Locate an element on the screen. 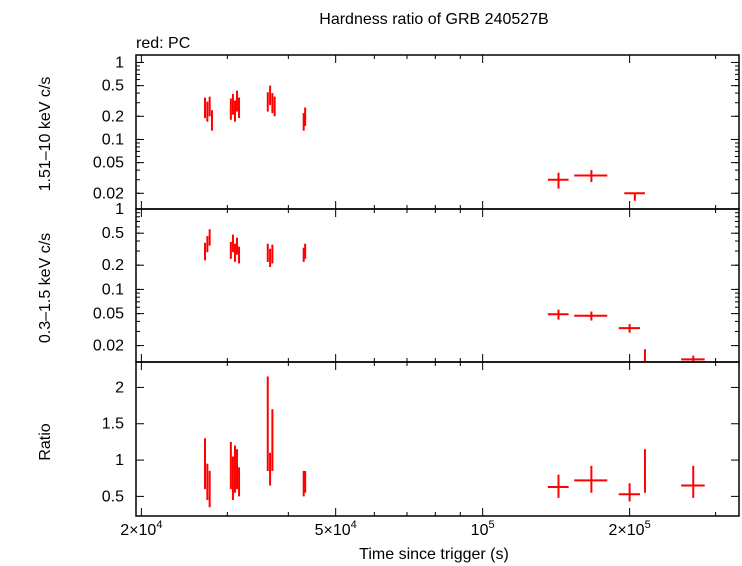 This screenshot has width=742, height=566. x-tick-label: 2×10⁵ is located at coordinates (630, 529).